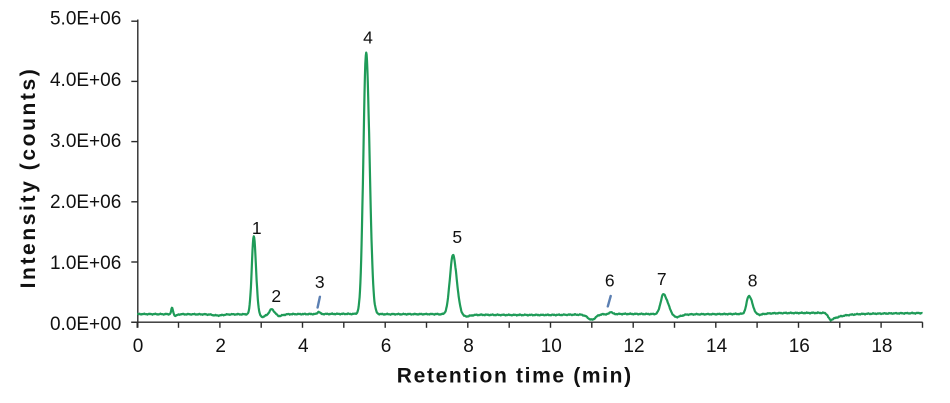 Image resolution: width=950 pixels, height=403 pixels. Describe the element at coordinates (85, 19) in the screenshot. I see `svg-text: 5.0E+06` at that location.